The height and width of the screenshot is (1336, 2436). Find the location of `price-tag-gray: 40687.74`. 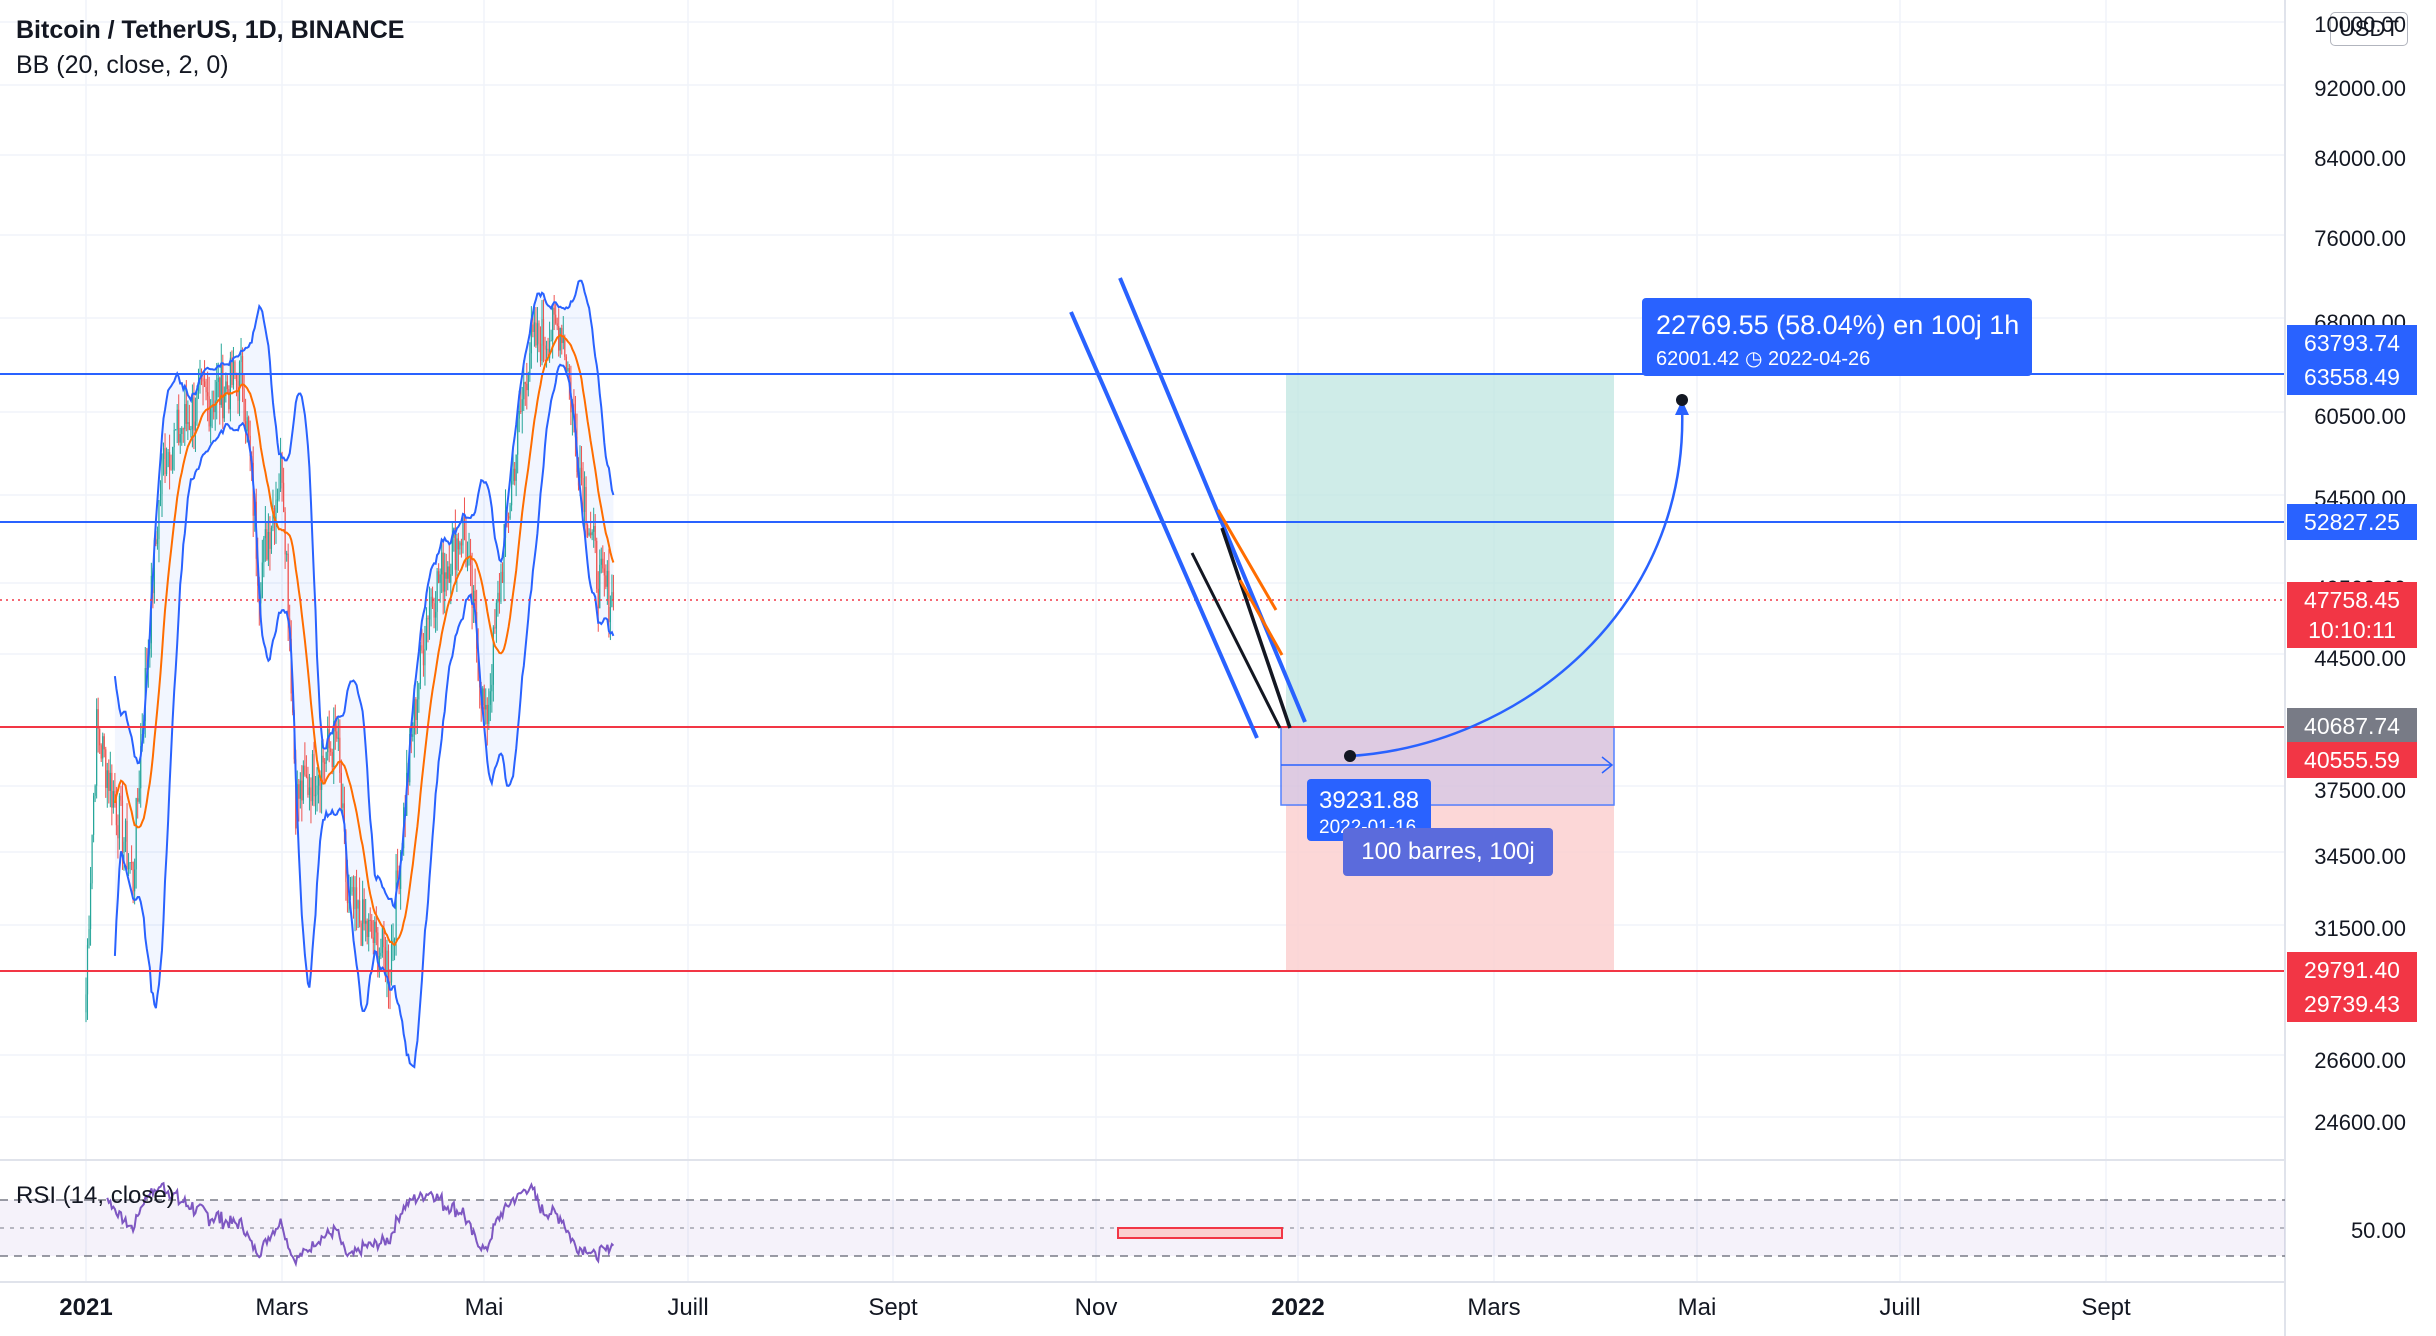

price-tag-gray: 40687.74 is located at coordinates (2352, 726).